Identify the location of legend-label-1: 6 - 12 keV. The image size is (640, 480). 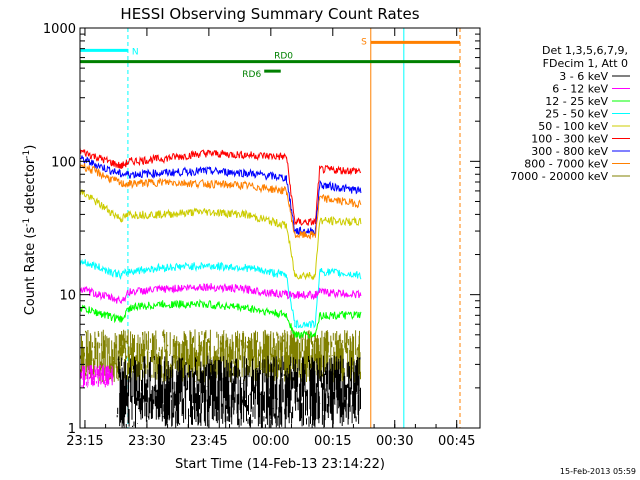
(580, 89).